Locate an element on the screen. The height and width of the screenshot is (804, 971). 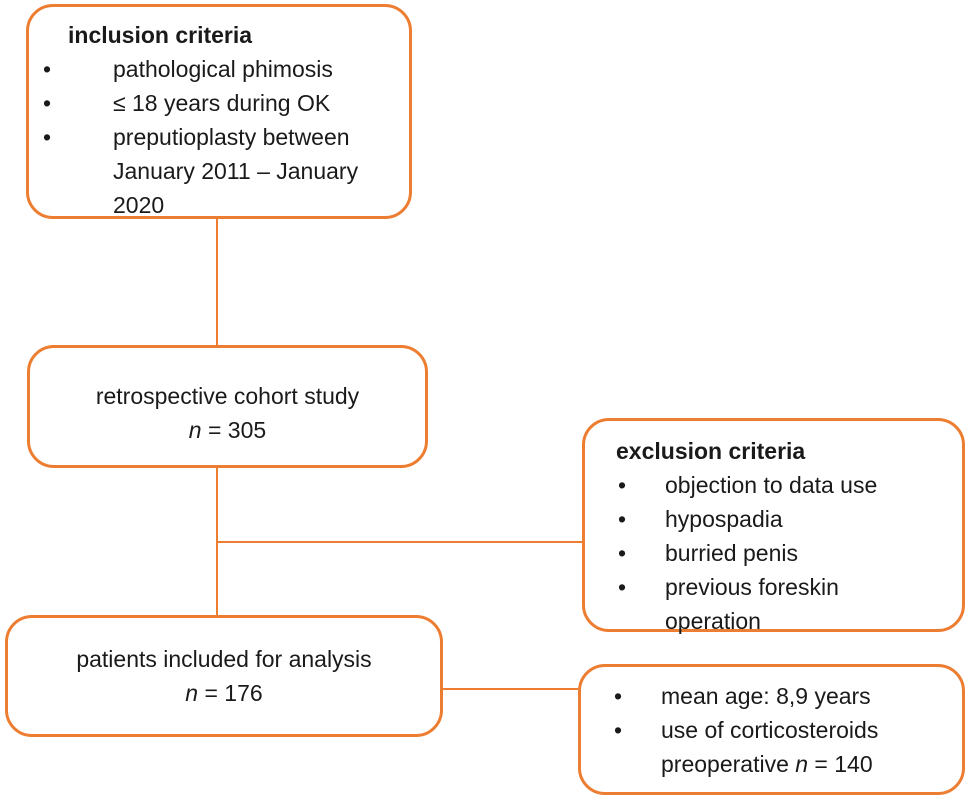
list-item-text: ≤ 18 years during OK is located at coordinates (222, 103).